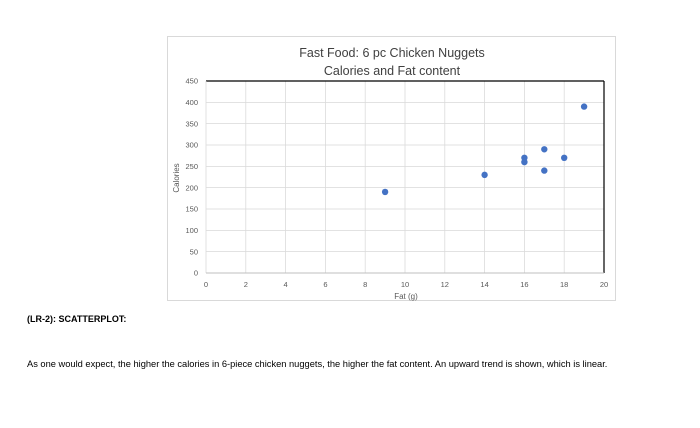  Describe the element at coordinates (191, 187) in the screenshot. I see `y-tick-label-200: 200` at that location.